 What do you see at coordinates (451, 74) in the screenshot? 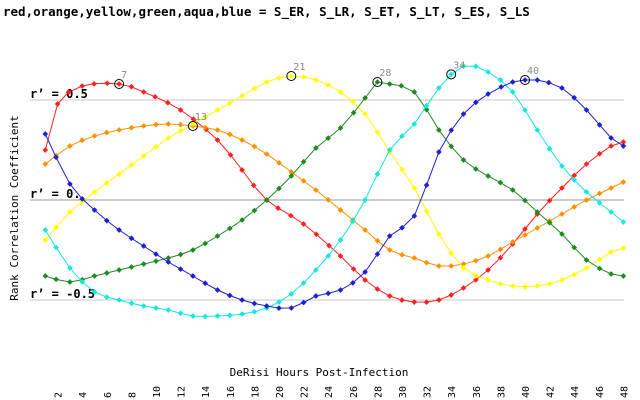
I see `peak-marker-S_ES` at bounding box center [451, 74].